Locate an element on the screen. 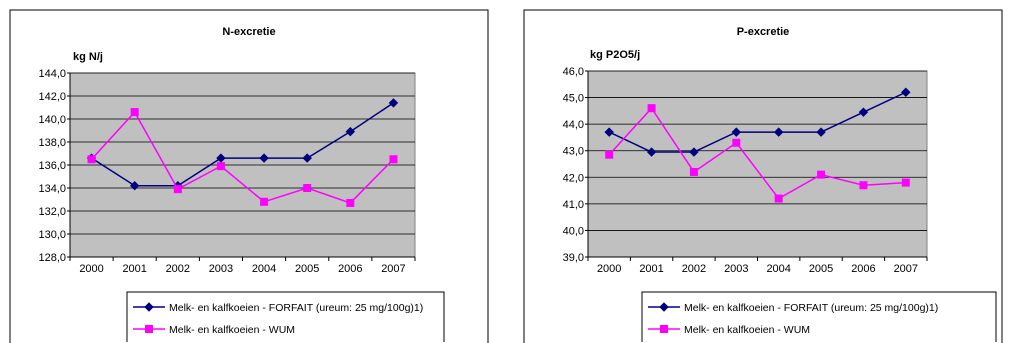 The height and width of the screenshot is (343, 1014). chart-title: P-excretie is located at coordinates (763, 32).